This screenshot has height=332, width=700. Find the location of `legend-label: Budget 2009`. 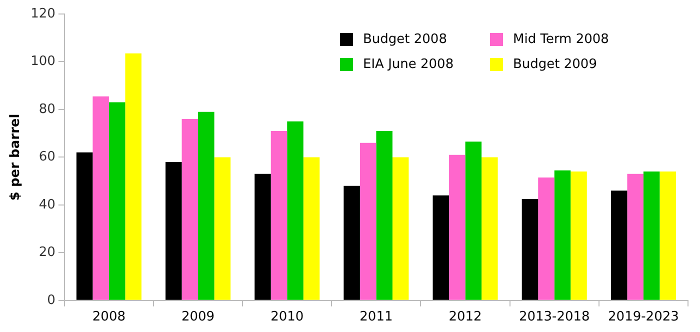

legend-label: Budget 2009 is located at coordinates (555, 64).